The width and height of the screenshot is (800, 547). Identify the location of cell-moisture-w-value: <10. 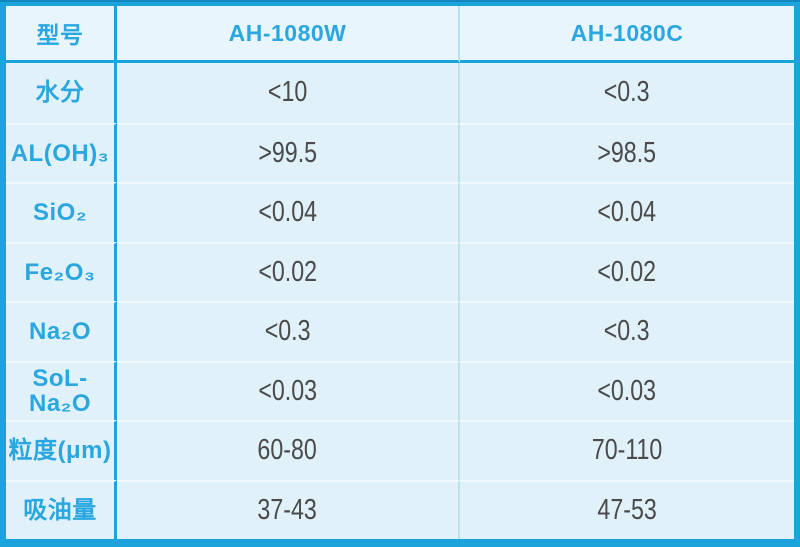
(287, 92).